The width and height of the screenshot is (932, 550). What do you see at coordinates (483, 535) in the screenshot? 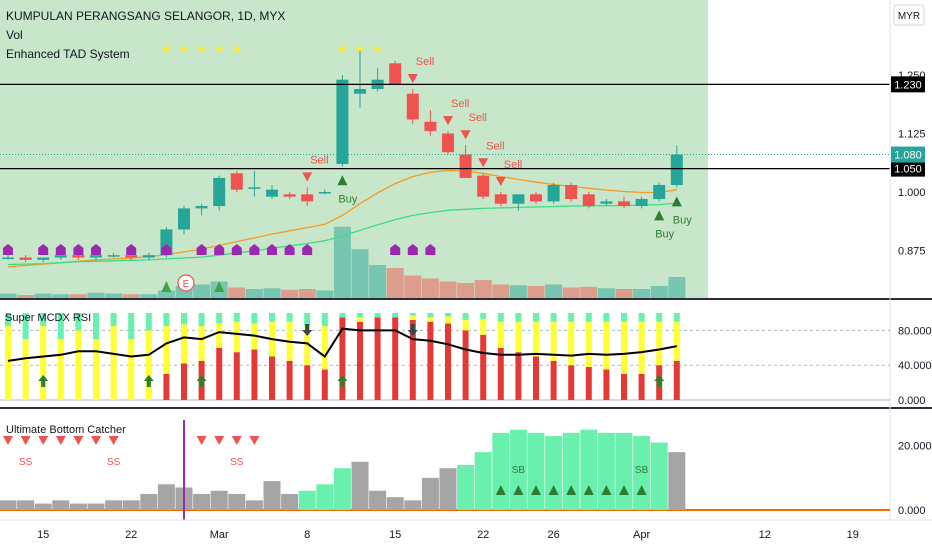
I see `time-tick-label: 22` at bounding box center [483, 535].